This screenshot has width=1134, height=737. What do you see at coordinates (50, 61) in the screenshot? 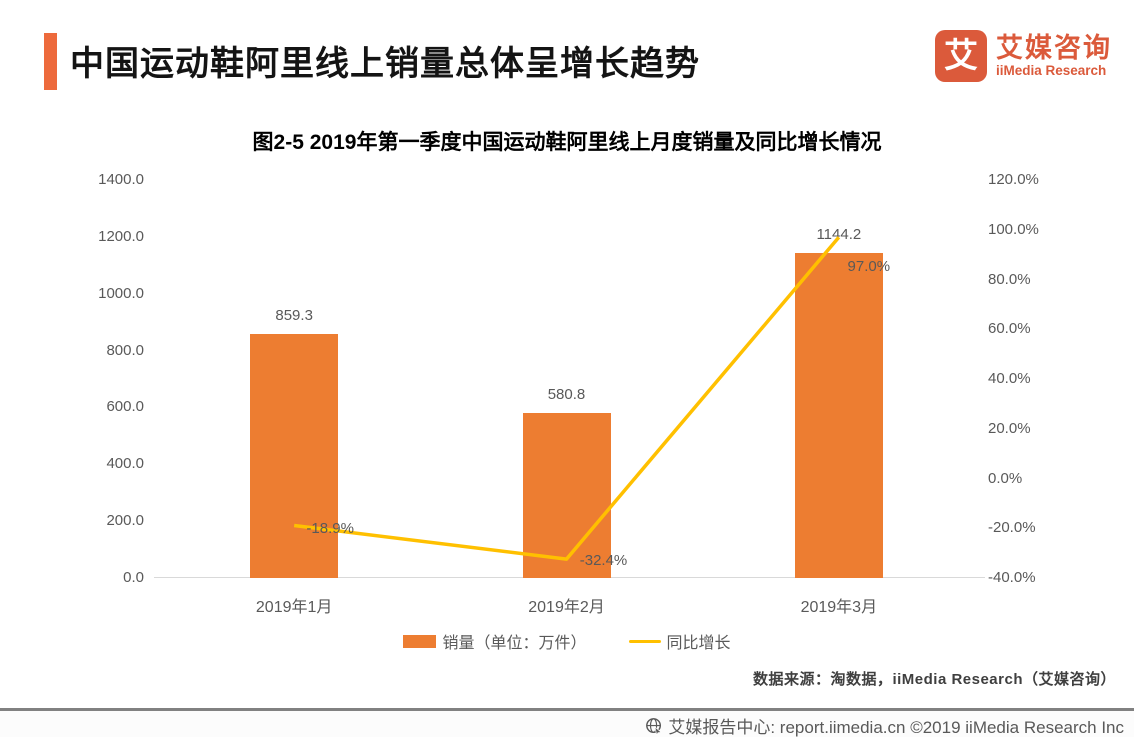
I see `title-accent-bar` at bounding box center [50, 61].